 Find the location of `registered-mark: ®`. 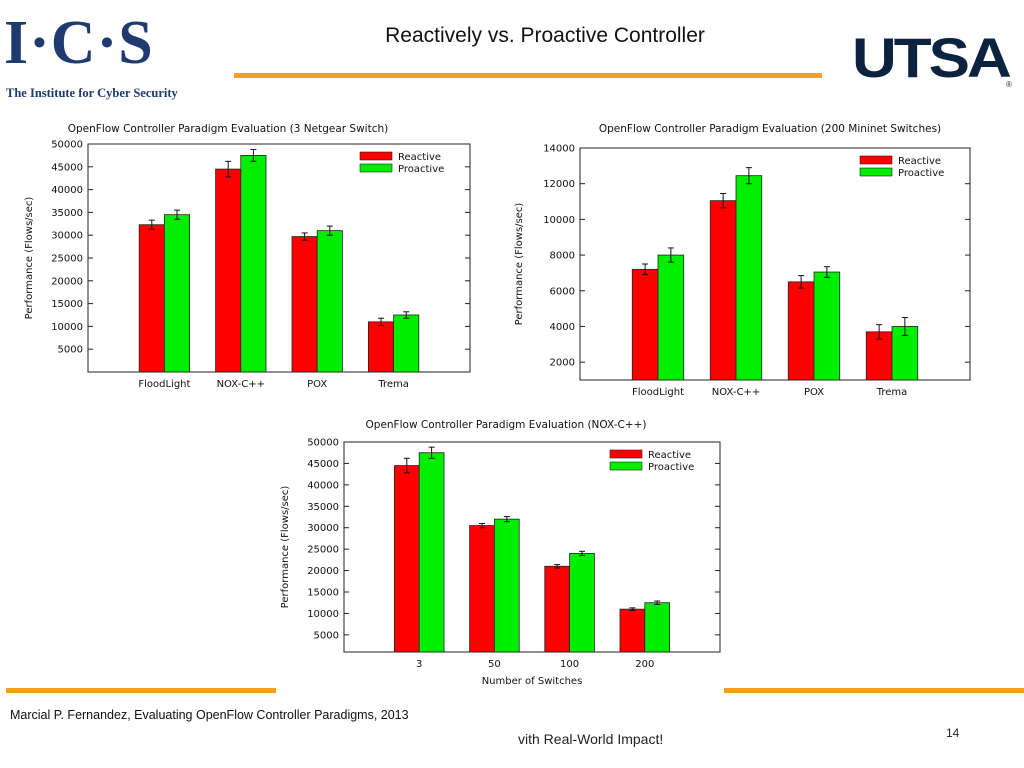

registered-mark: ® is located at coordinates (1009, 84).